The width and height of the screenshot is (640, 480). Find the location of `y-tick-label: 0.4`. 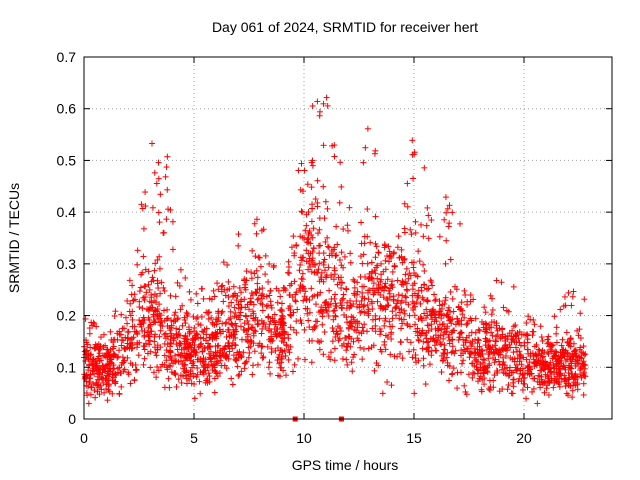

y-tick-label: 0.4 is located at coordinates (67, 212).